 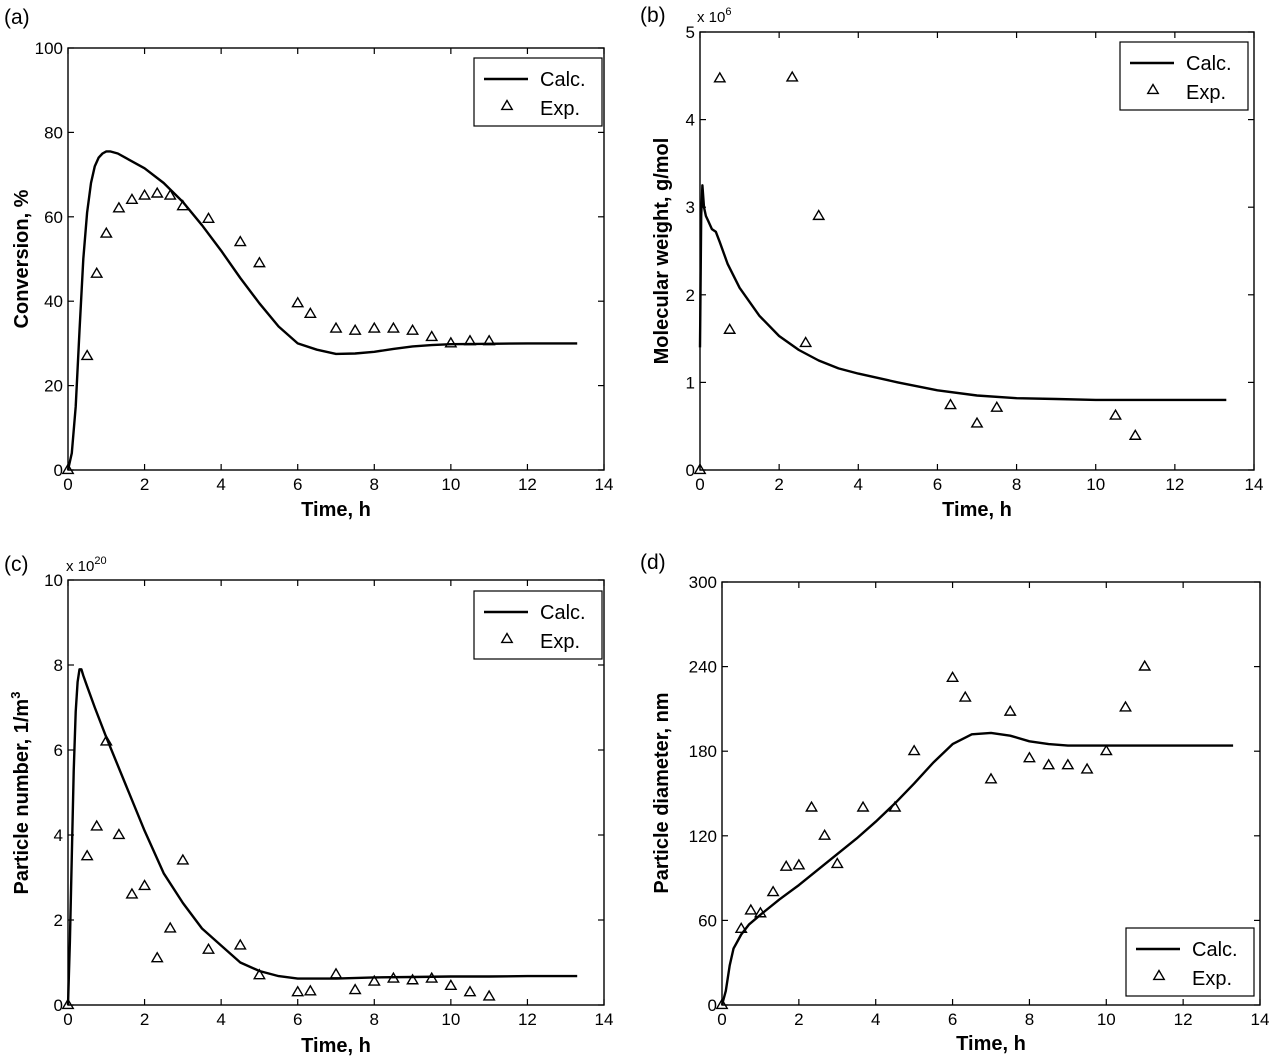 What do you see at coordinates (653, 562) in the screenshot?
I see `panel-label: (d)` at bounding box center [653, 562].